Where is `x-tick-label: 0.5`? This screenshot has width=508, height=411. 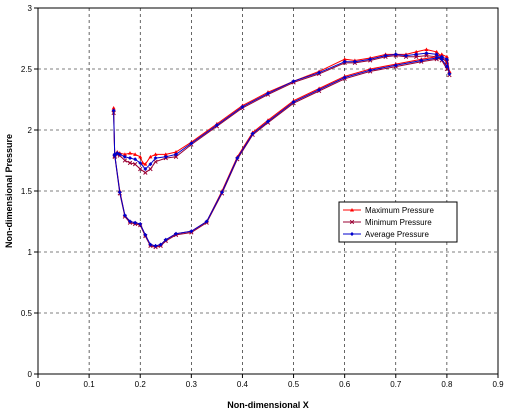
x-tick-label: 0.5 is located at coordinates (294, 384).